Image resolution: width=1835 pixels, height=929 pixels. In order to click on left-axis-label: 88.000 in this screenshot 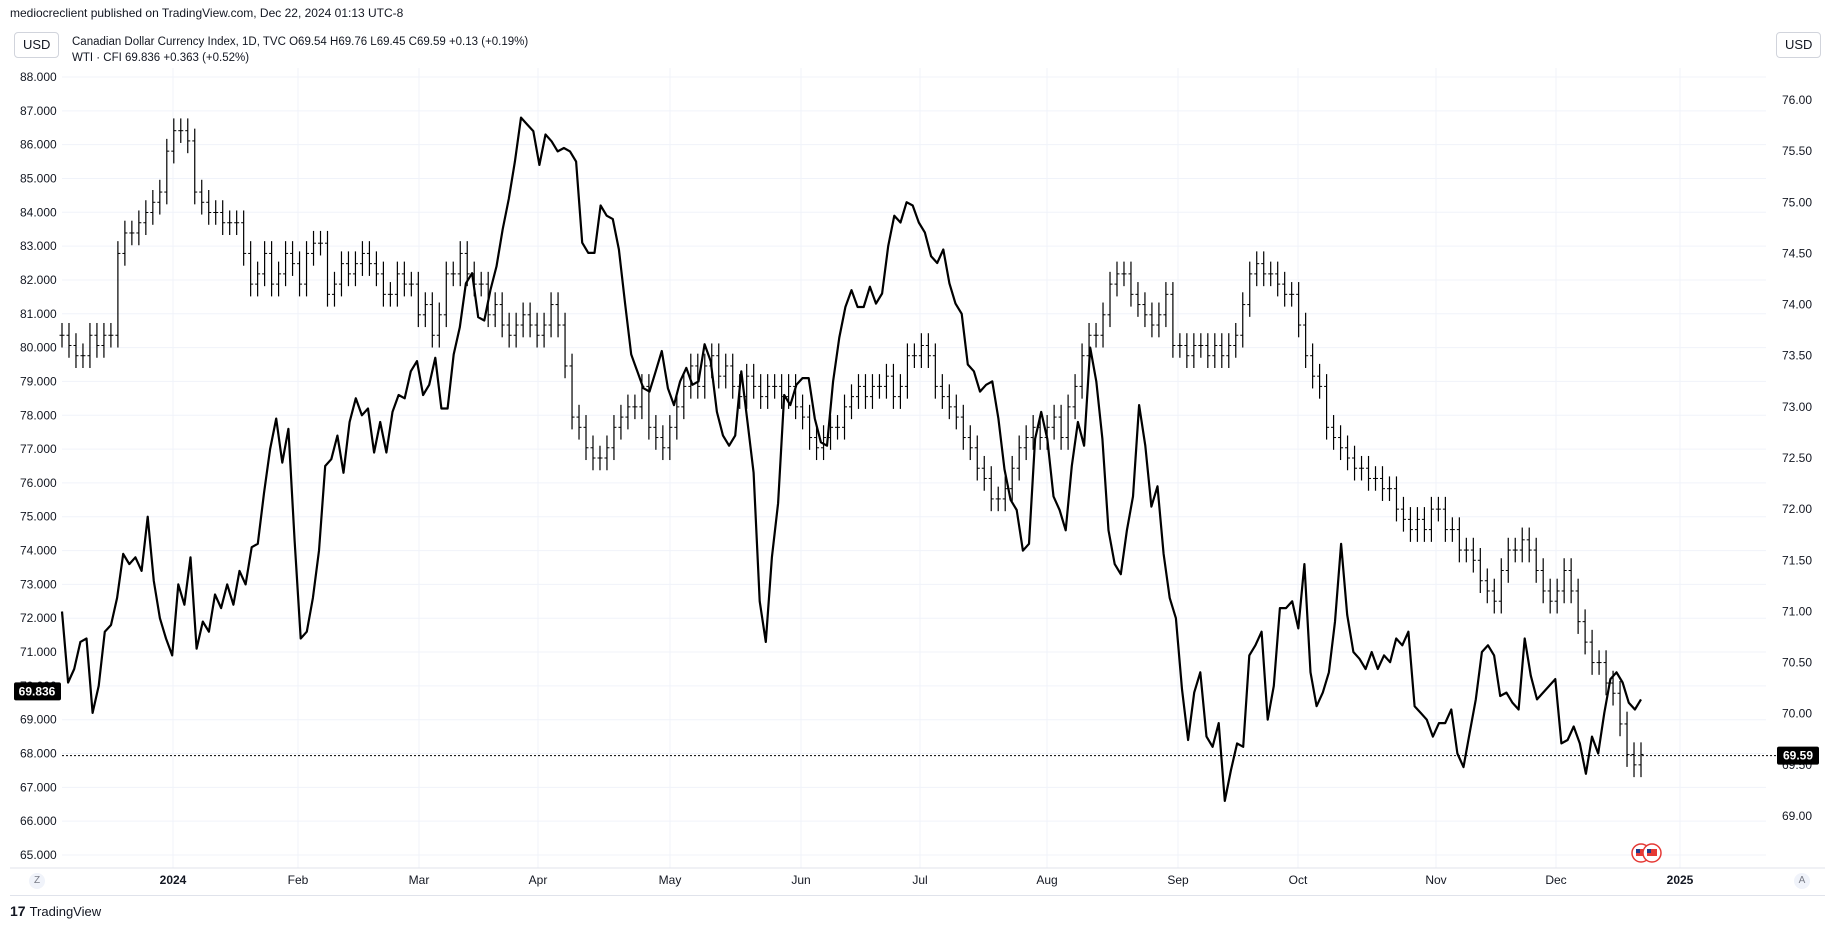, I will do `click(38, 77)`.